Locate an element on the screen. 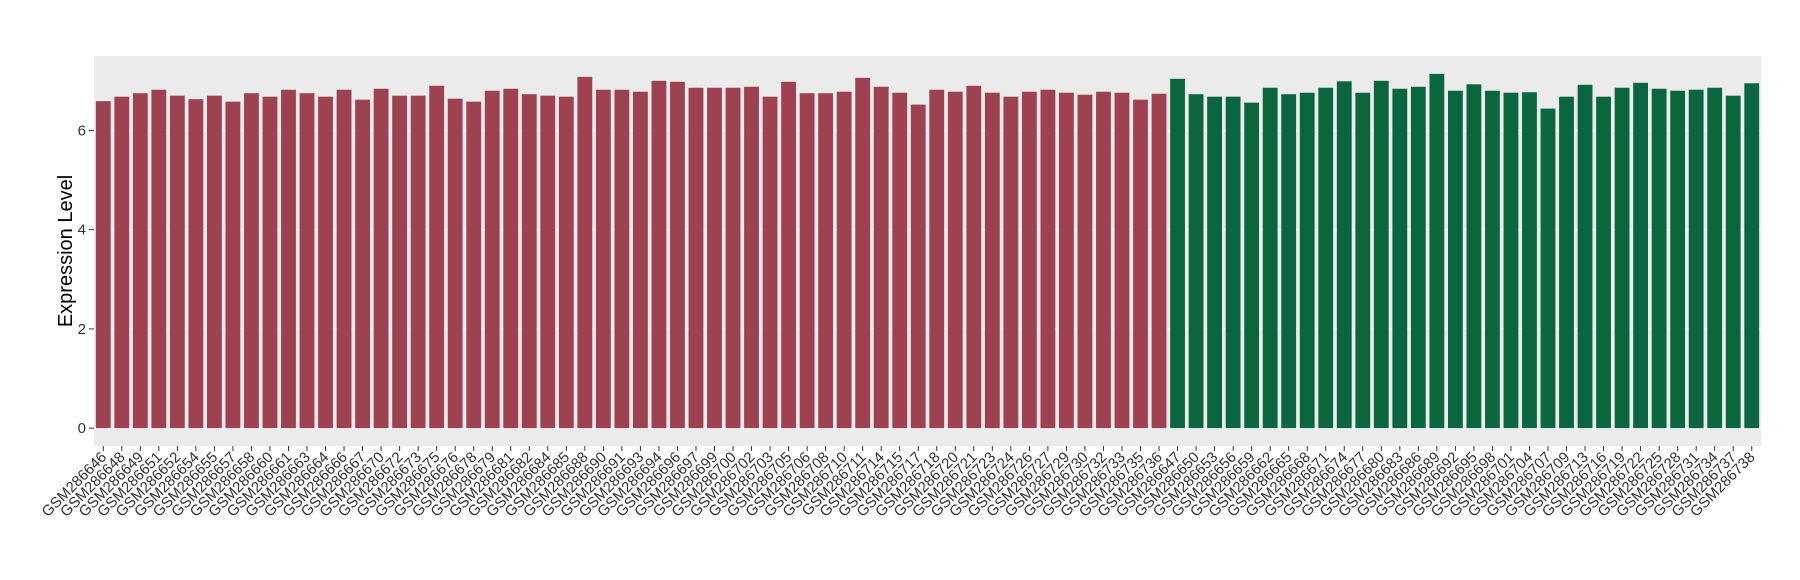  y-tick-label: 4 is located at coordinates (82, 230).